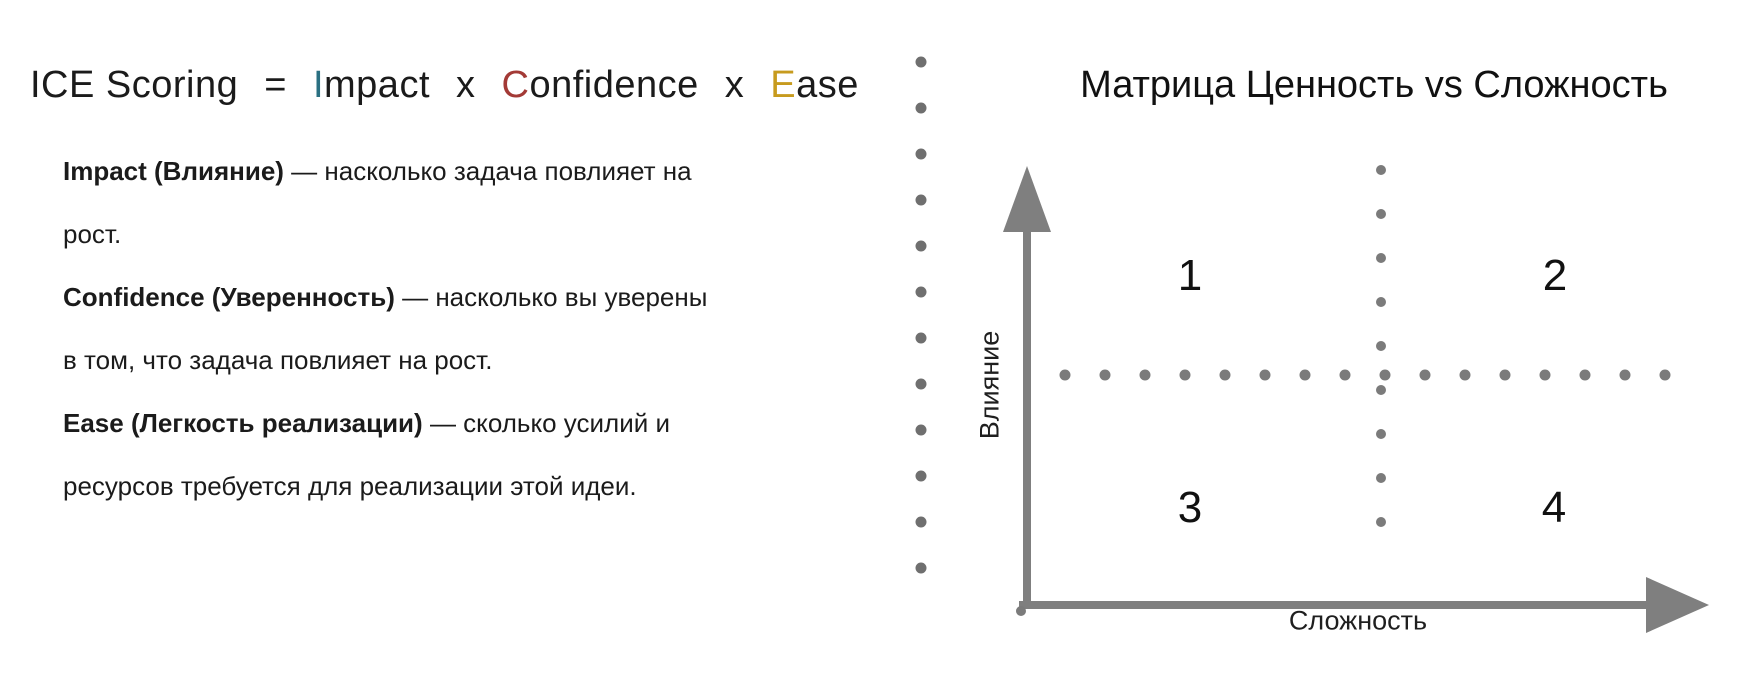  What do you see at coordinates (783, 85) in the screenshot?
I see `ease-initial-letter: E` at bounding box center [783, 85].